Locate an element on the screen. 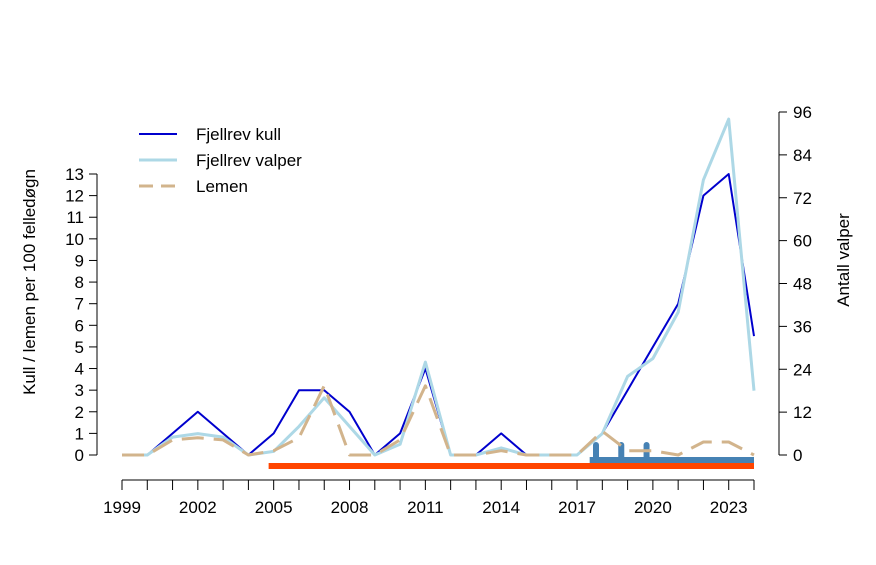  right-y-axis: 0 12 24 36 48 60 72 84 96 is located at coordinates (795, 284).